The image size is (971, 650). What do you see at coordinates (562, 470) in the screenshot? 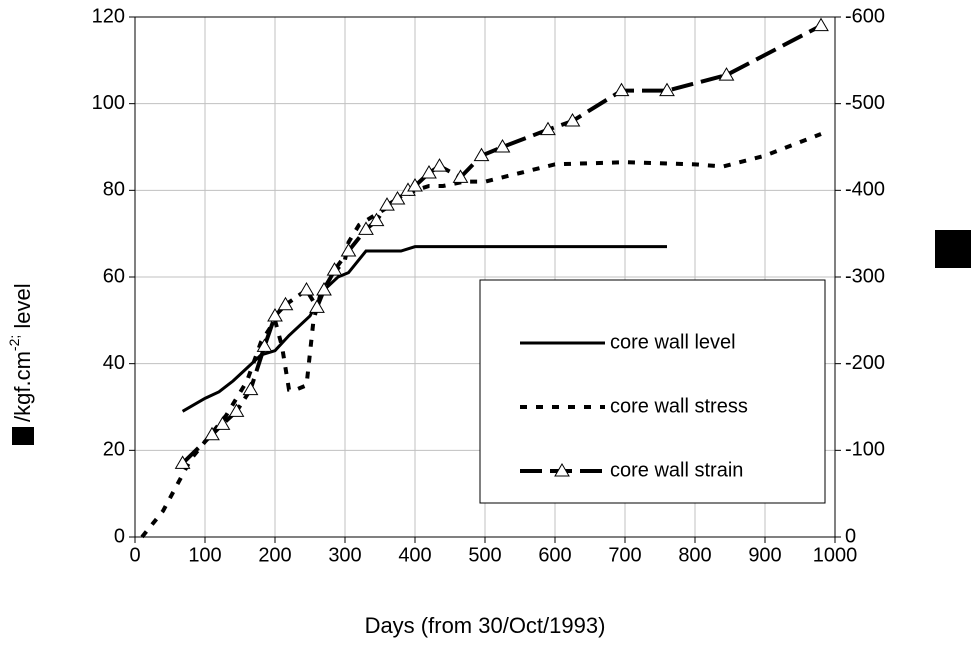
I see `legend-marker` at bounding box center [562, 470].